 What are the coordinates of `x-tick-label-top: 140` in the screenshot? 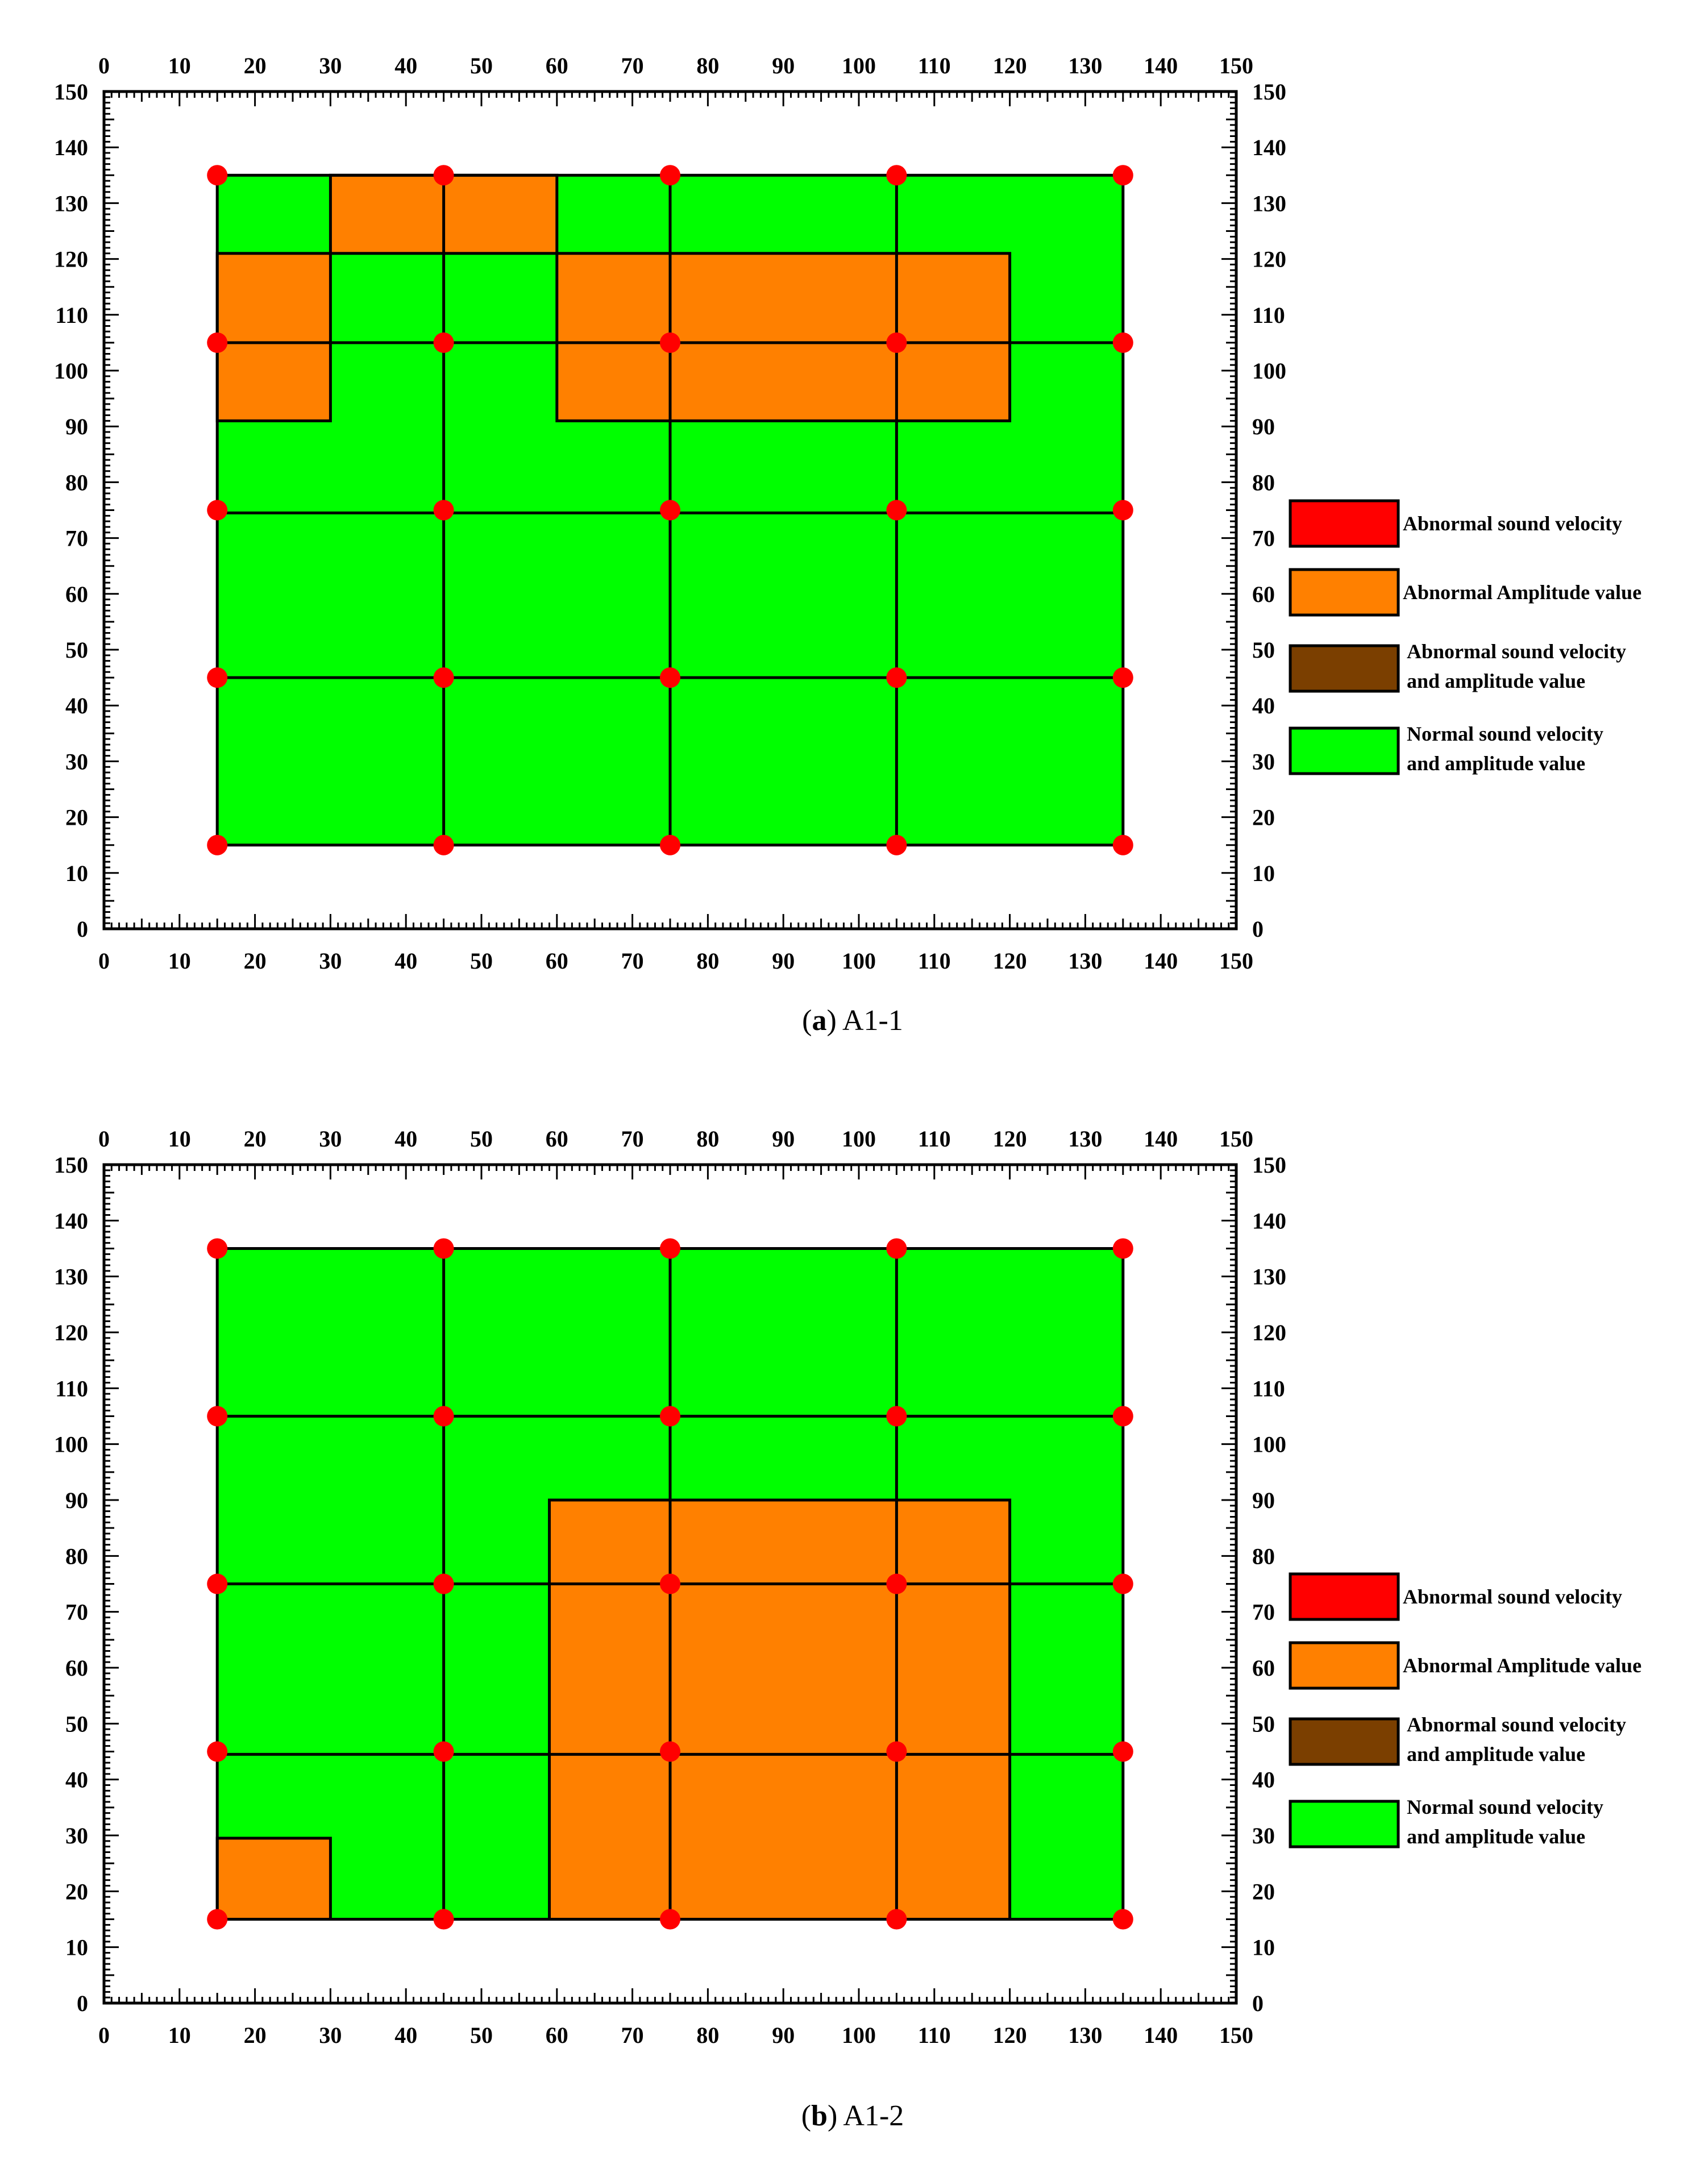 It's located at (1161, 1139).